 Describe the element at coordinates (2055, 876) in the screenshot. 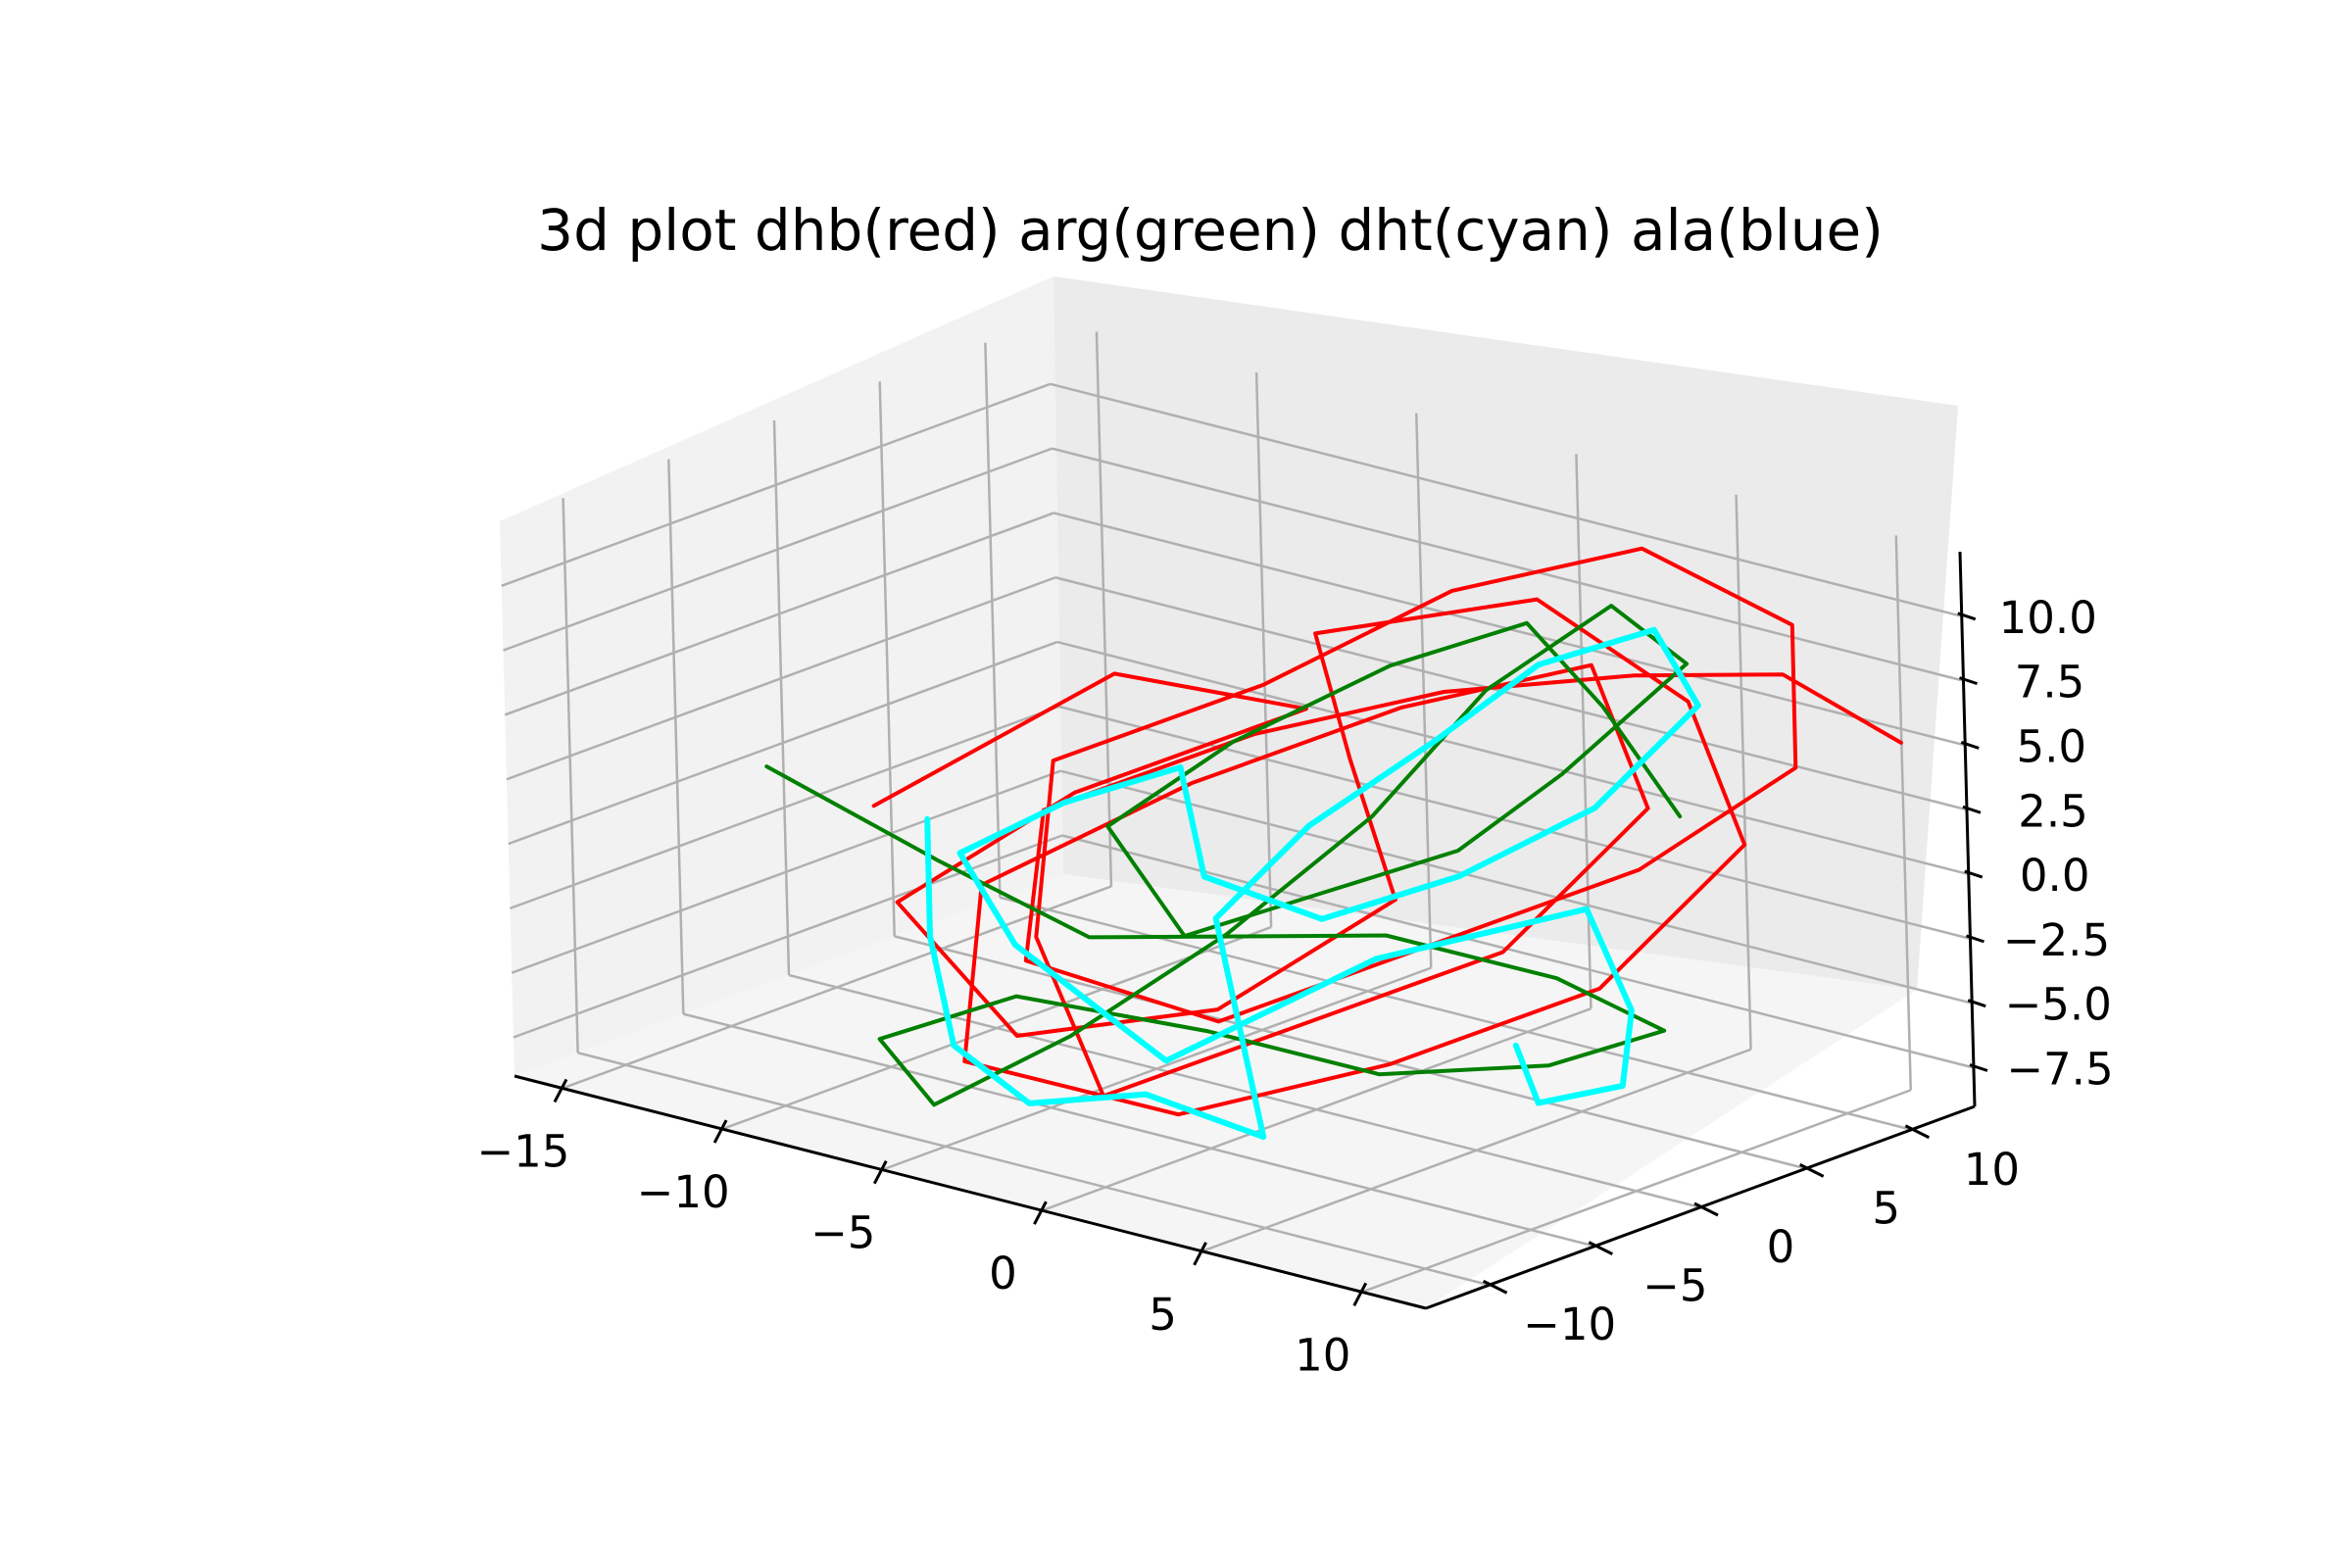

I see `z-tick-label: 0.0` at that location.